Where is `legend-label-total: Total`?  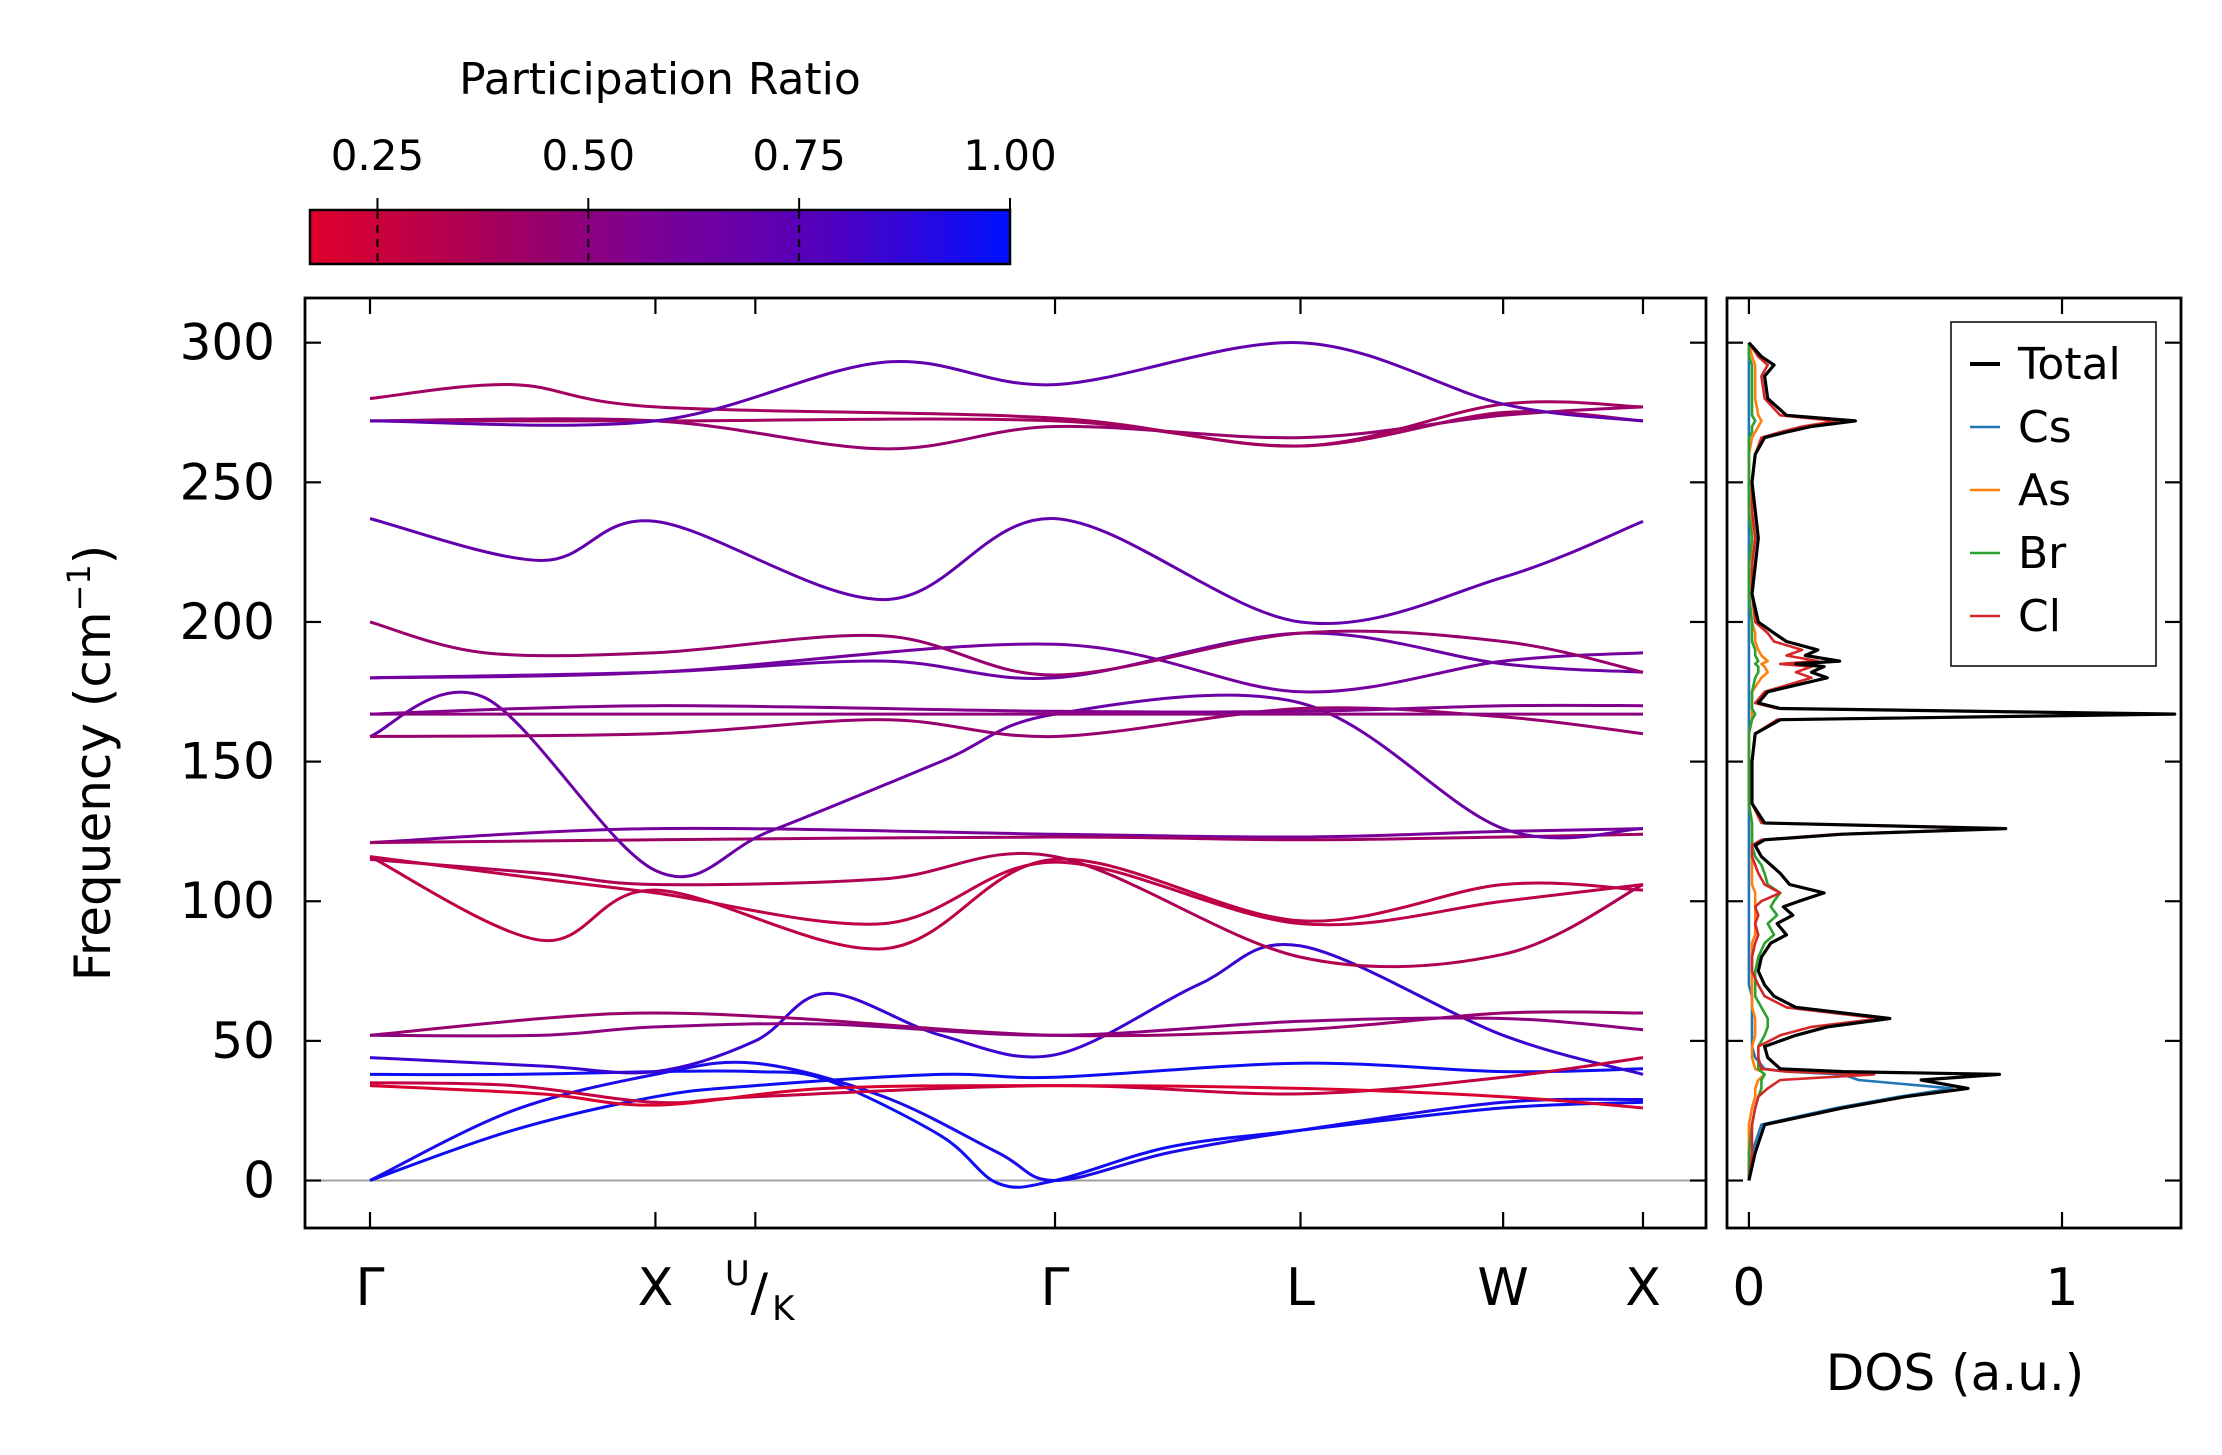
legend-label-total: Total is located at coordinates (2069, 364).